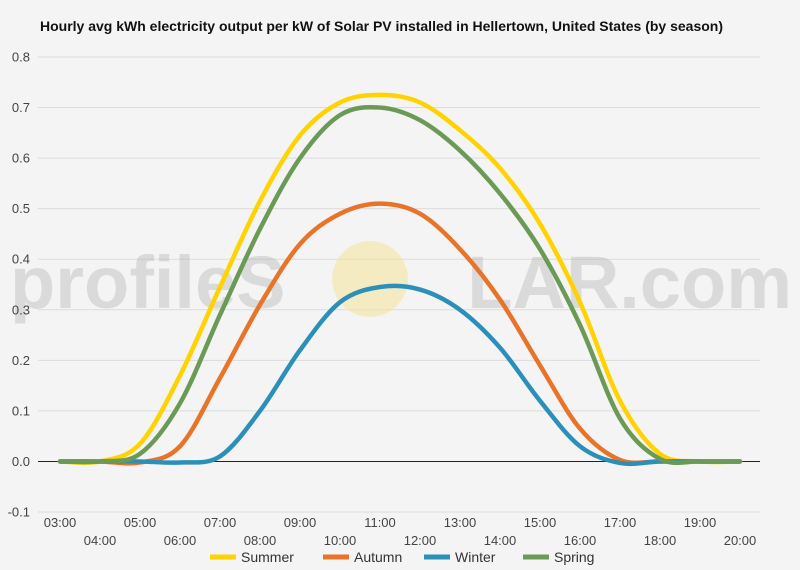  I want to click on y-tick-label: 0.3, so click(21, 309).